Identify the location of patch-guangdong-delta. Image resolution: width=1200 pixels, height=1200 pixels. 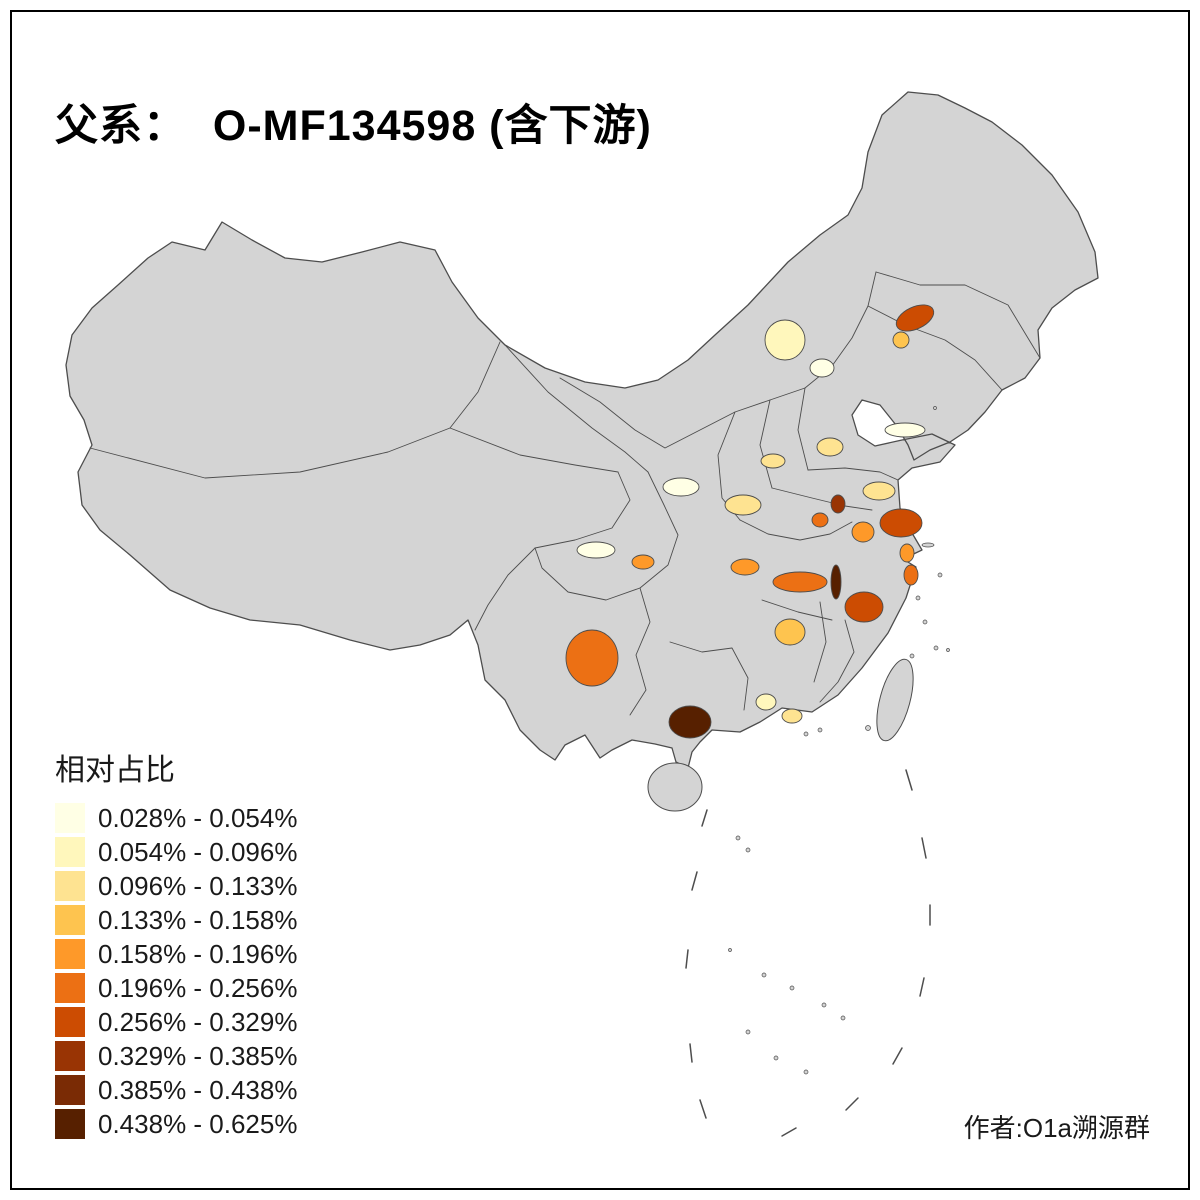
(792, 716).